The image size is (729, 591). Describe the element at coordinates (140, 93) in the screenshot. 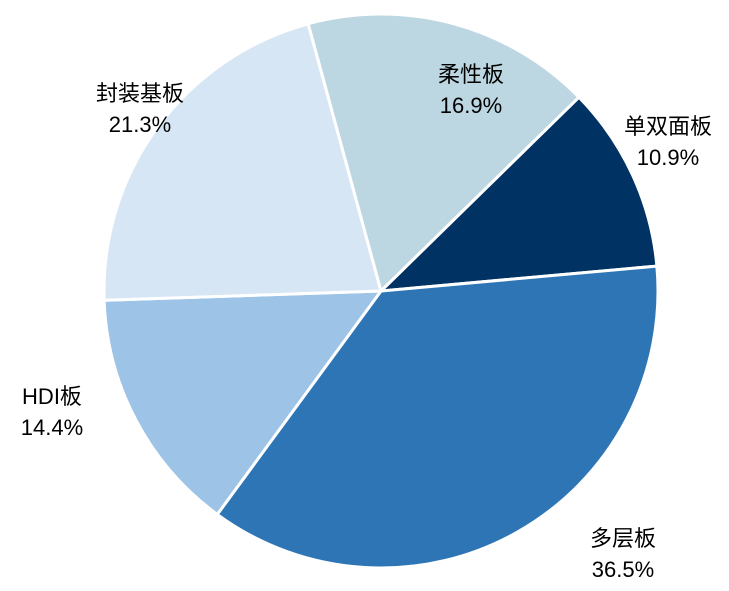

I see `slice-label: 封装基板` at that location.